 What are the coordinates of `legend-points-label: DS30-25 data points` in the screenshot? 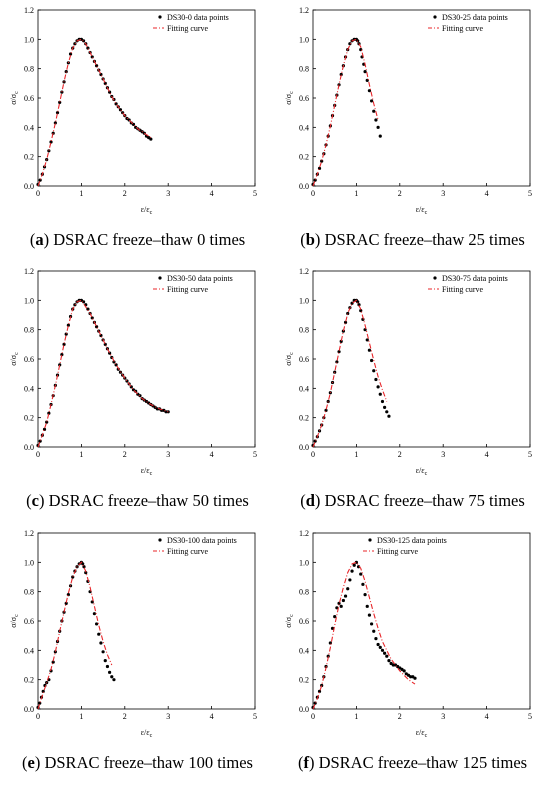 It's located at (475, 17).